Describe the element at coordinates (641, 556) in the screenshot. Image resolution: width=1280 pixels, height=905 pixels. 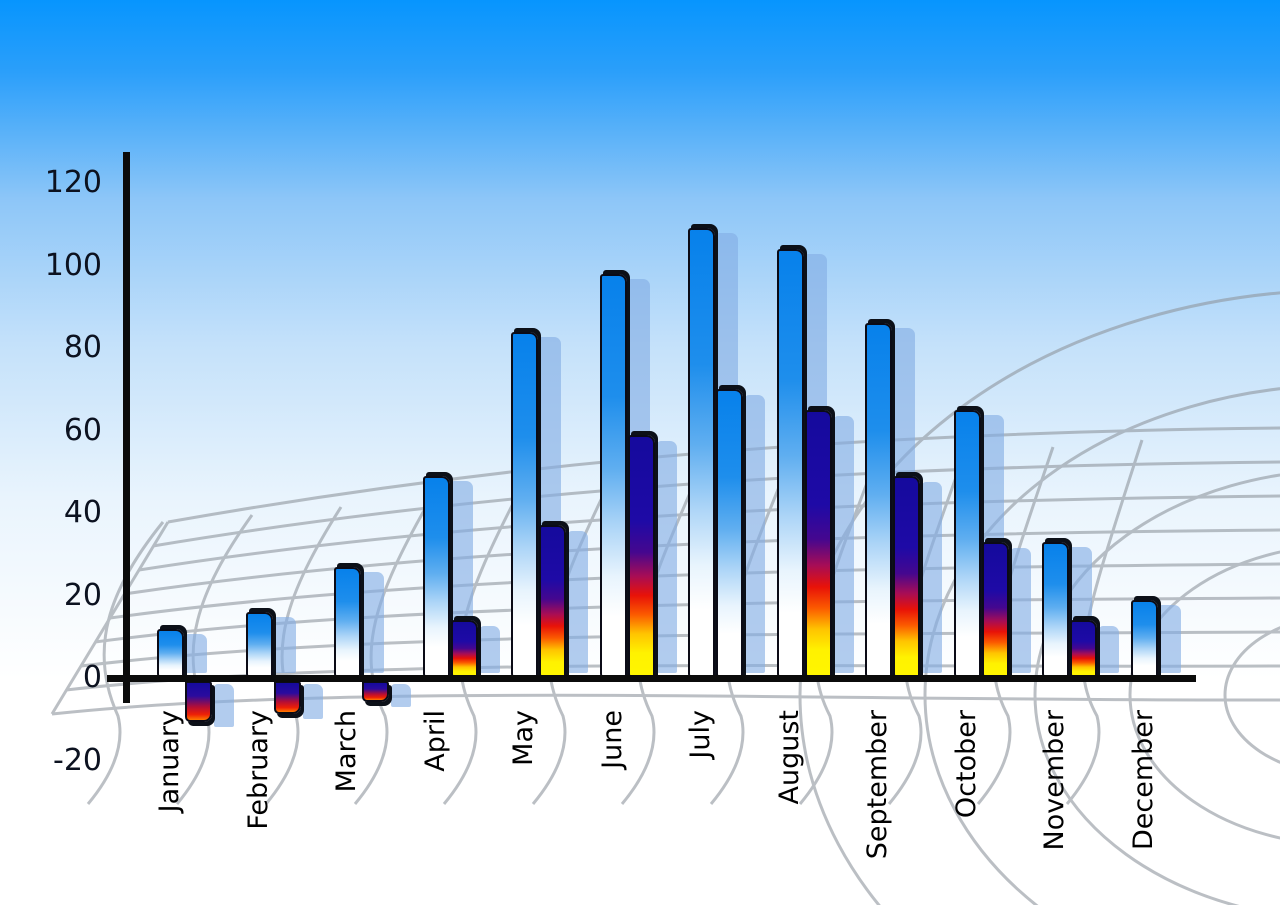
I see `bar-series2-june` at that location.